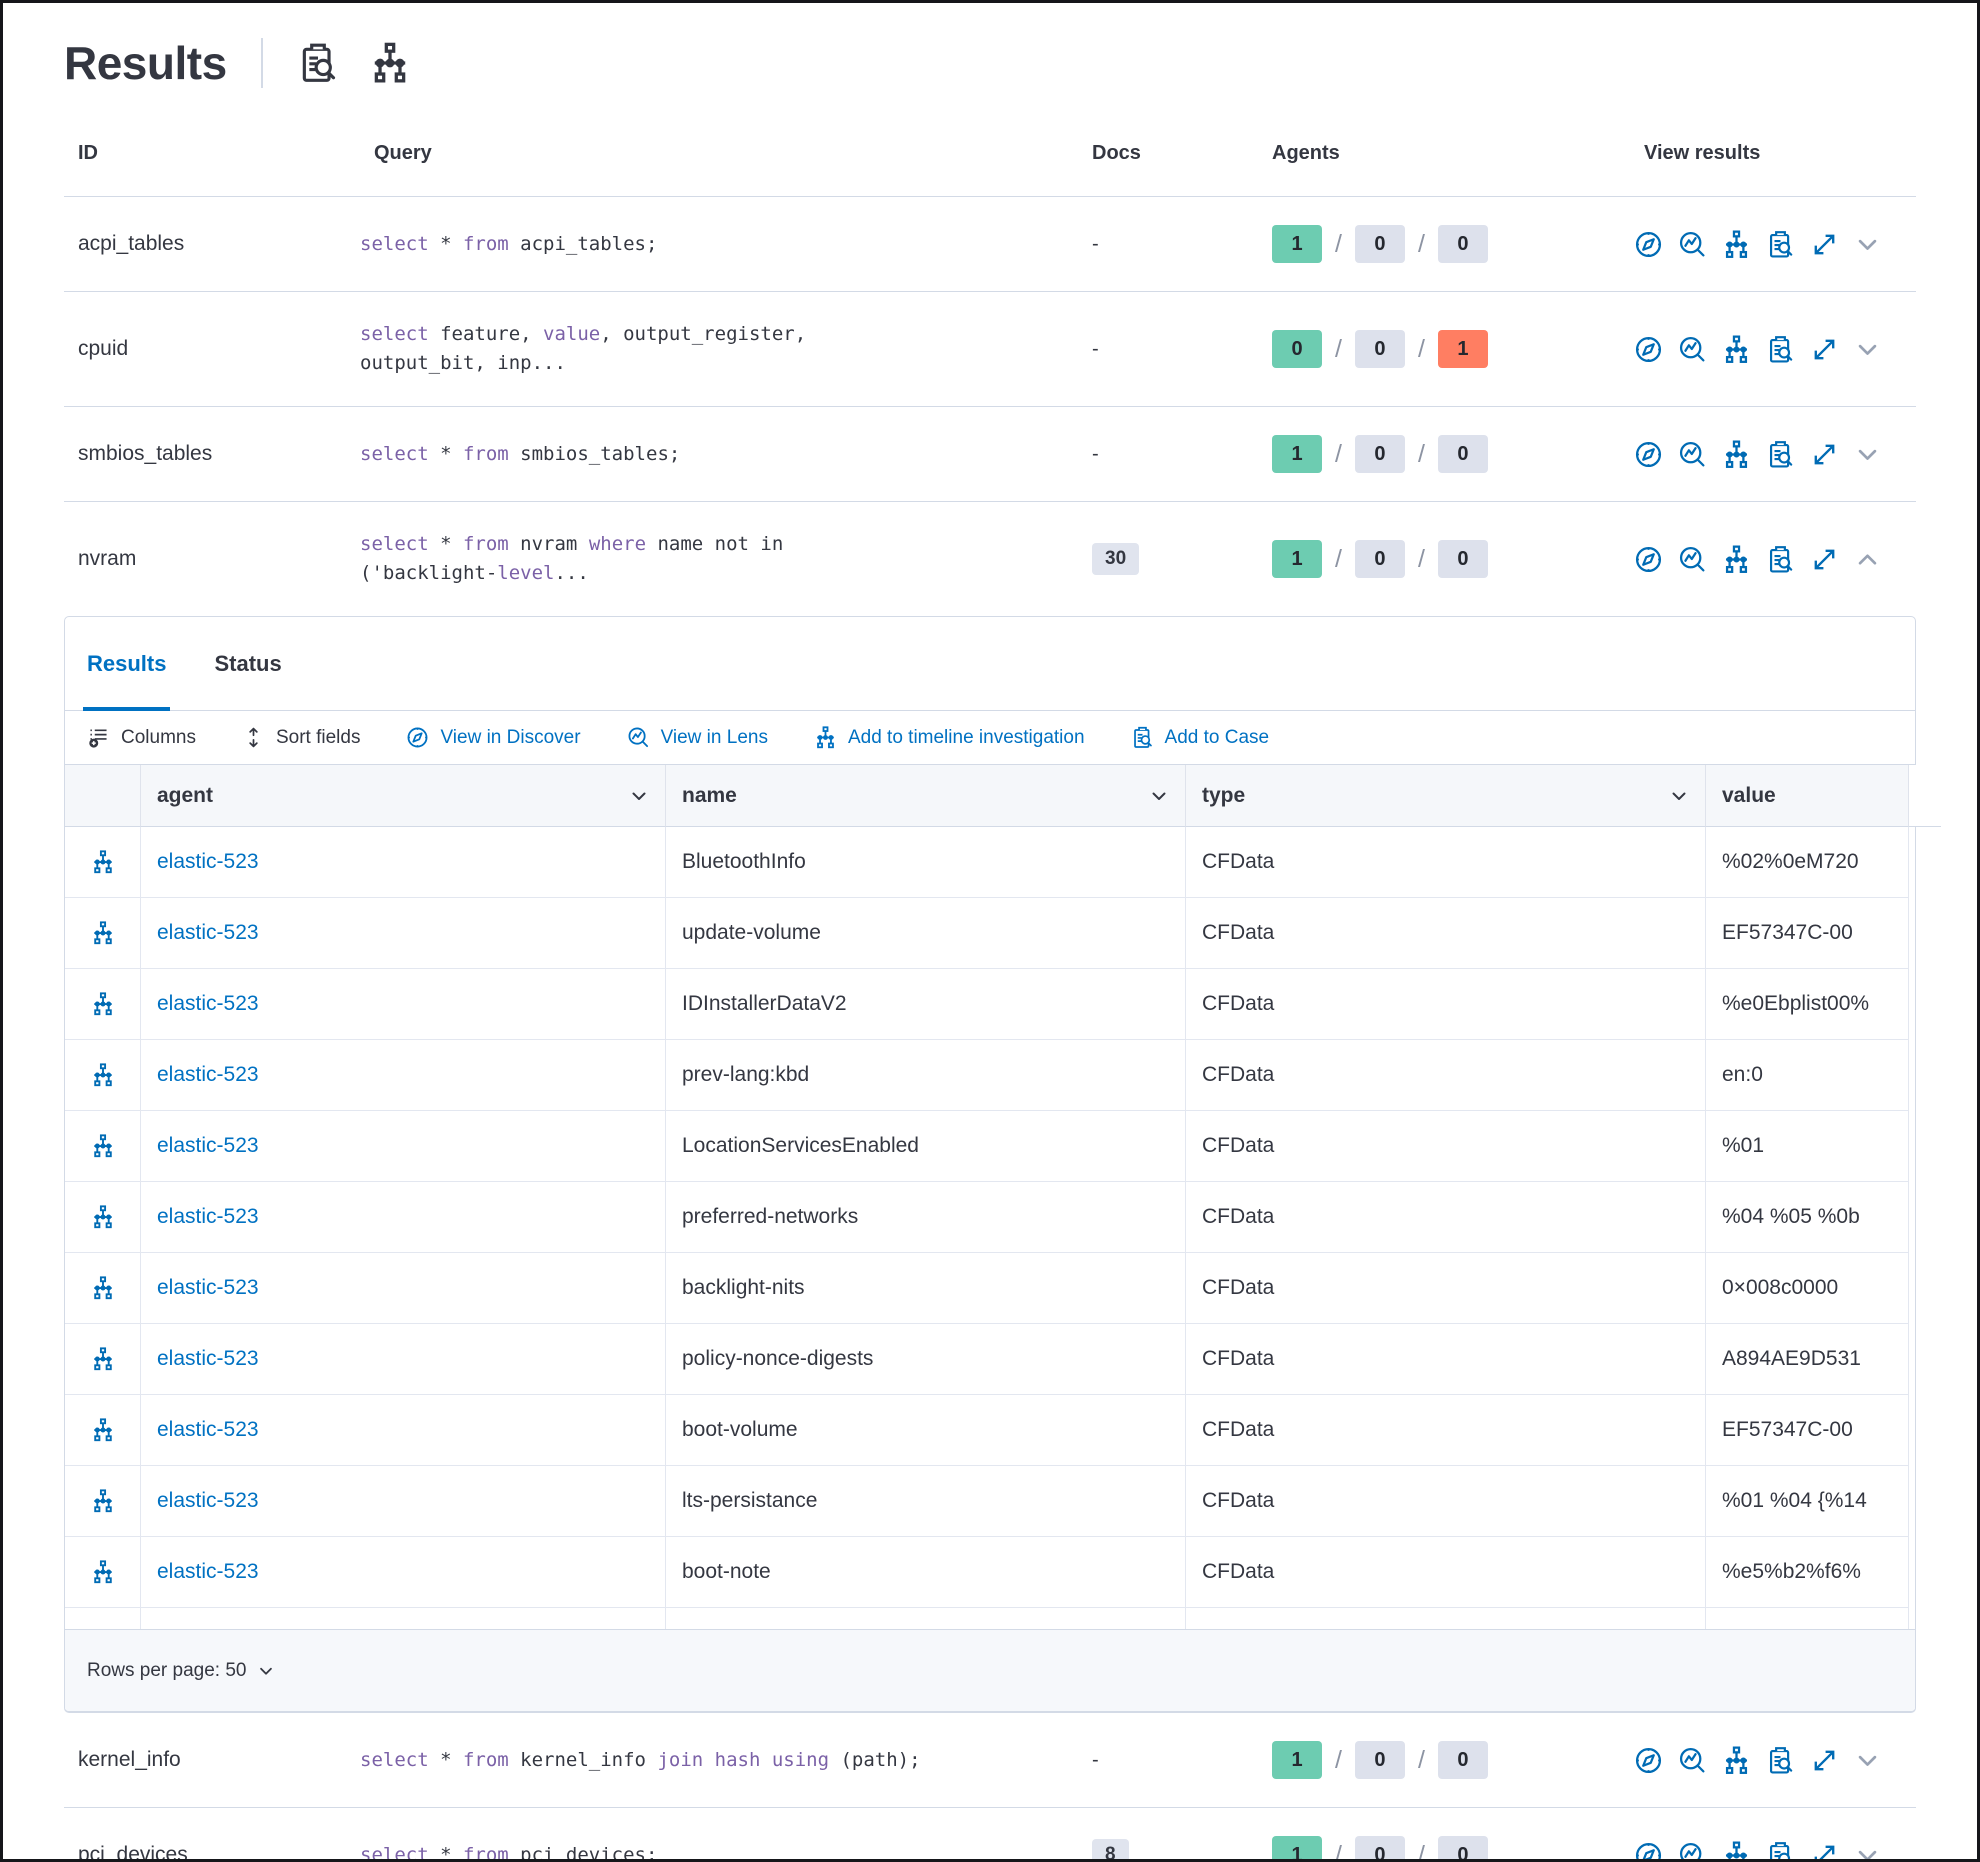  I want to click on grid-cell-value: %04 %05 %0b, so click(1807, 1217).